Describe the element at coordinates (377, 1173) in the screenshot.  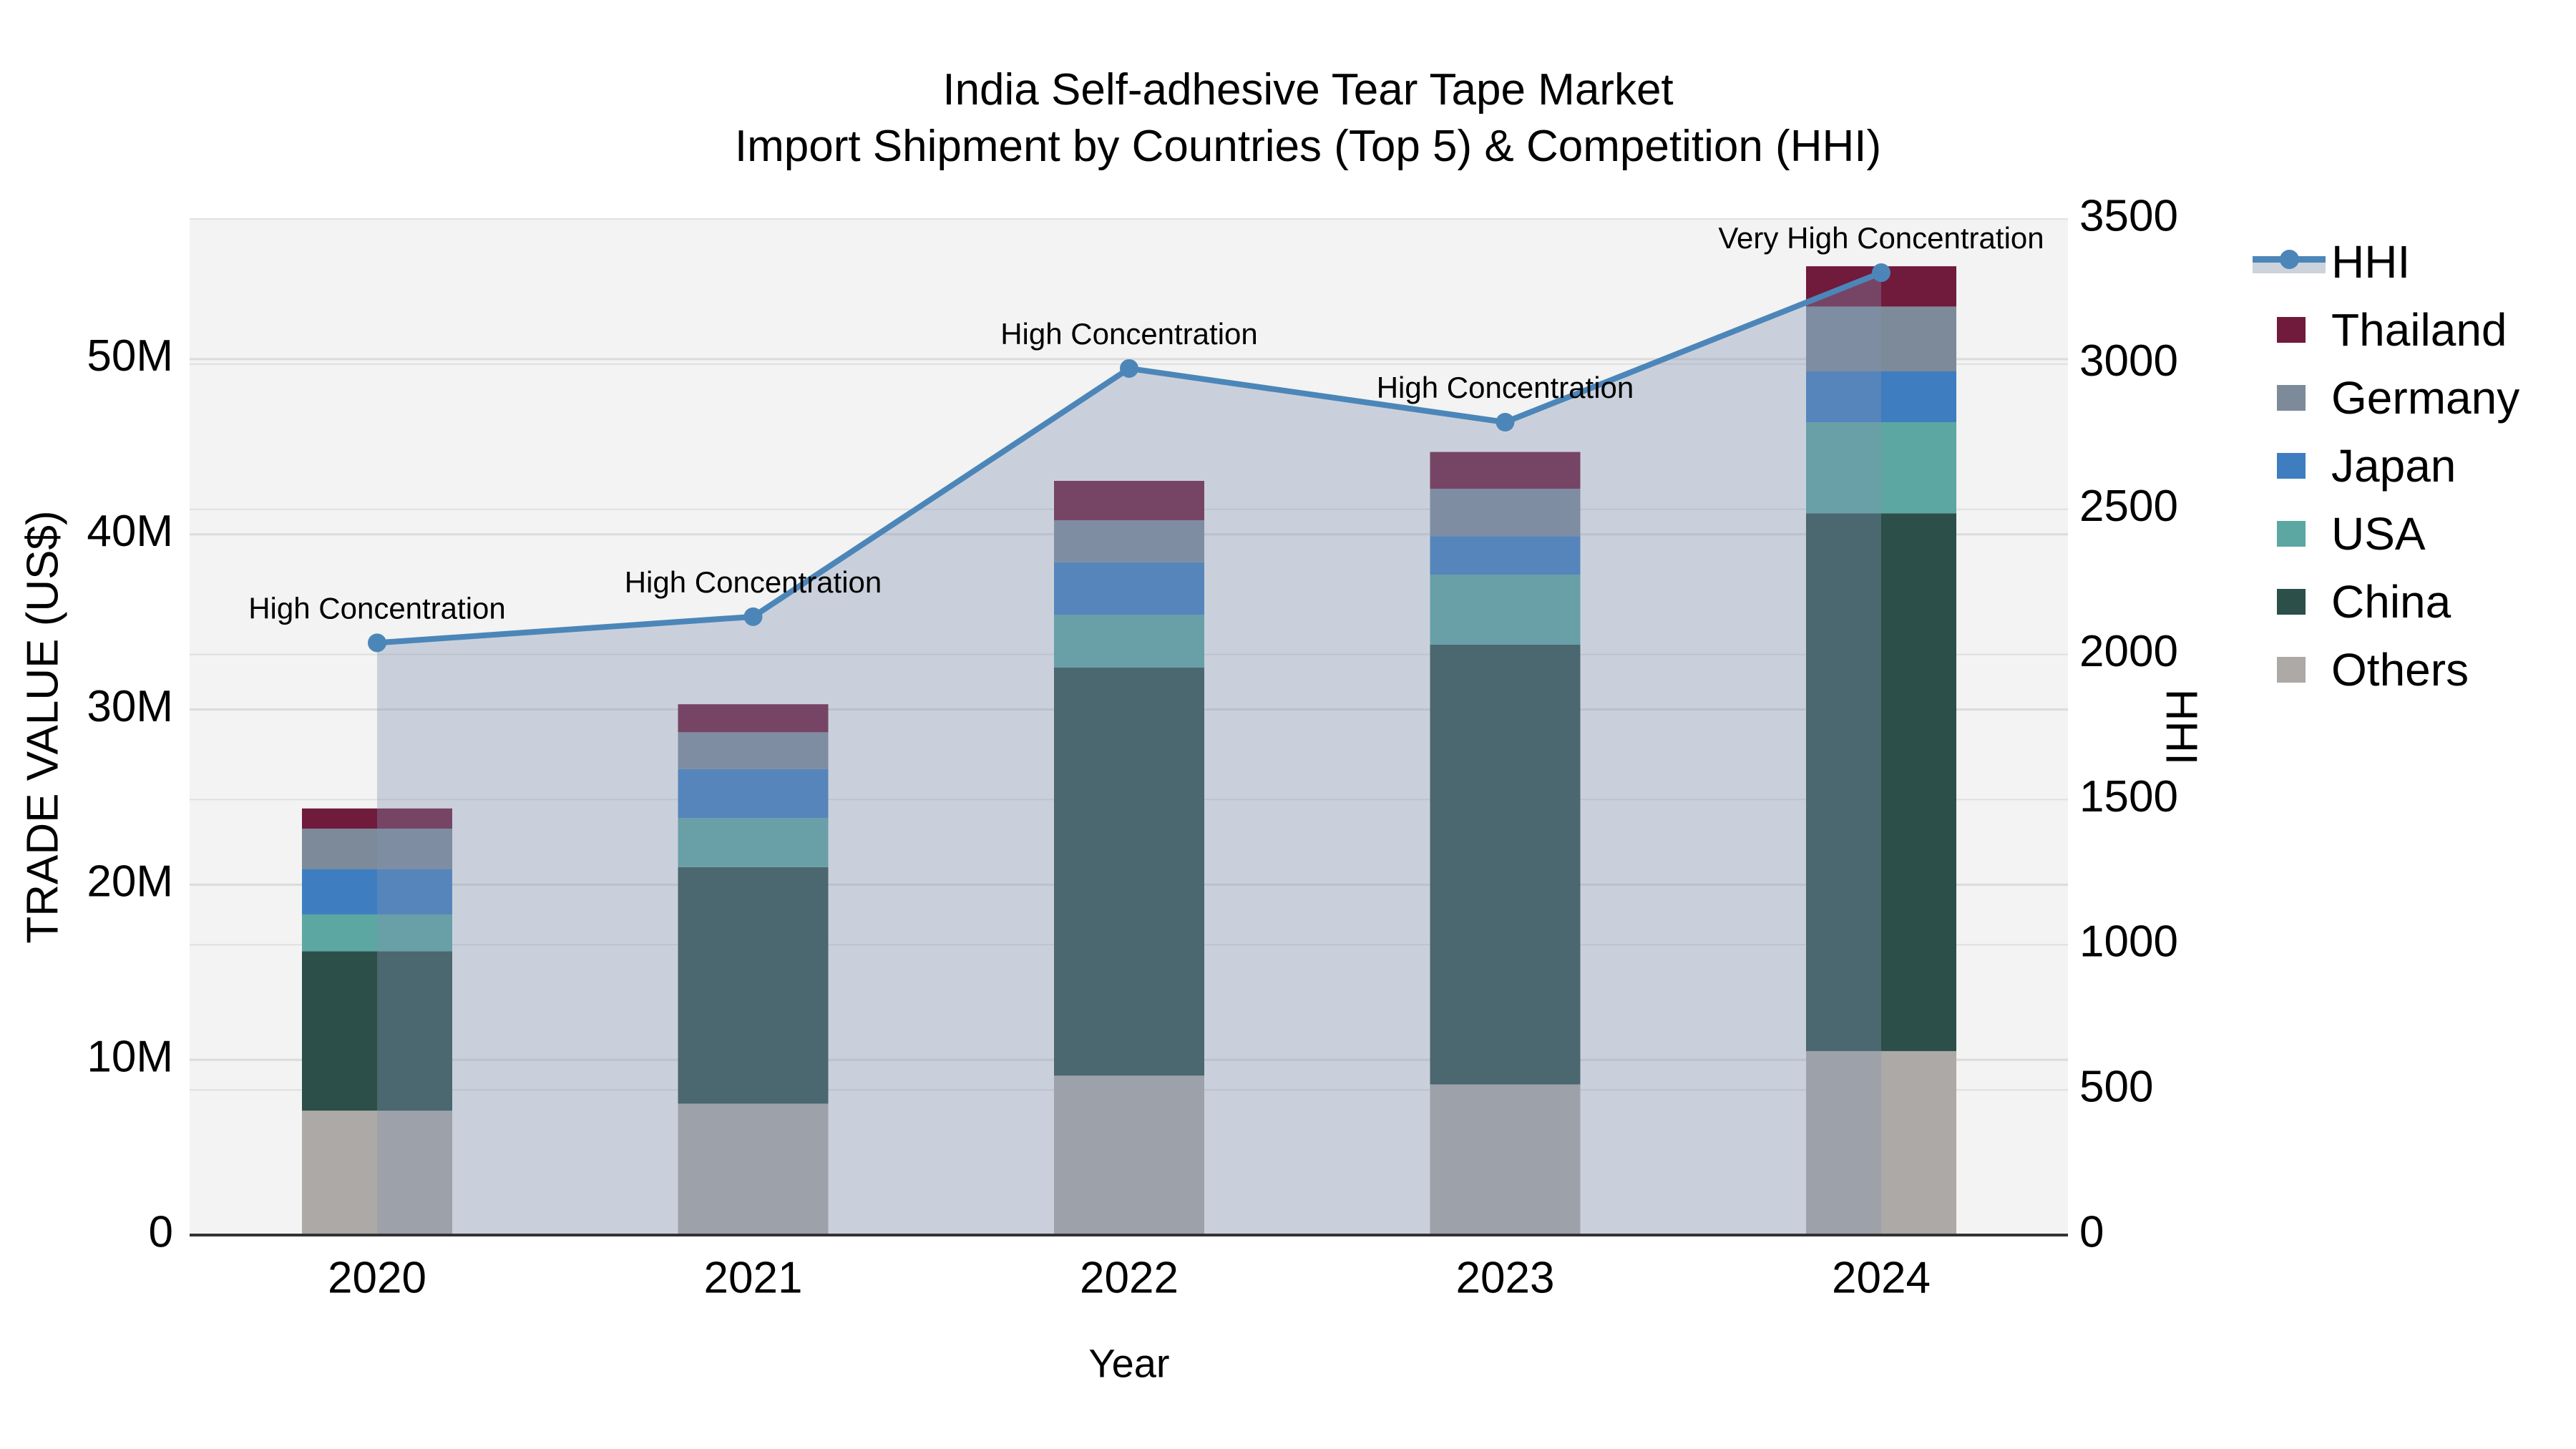
I see `bar-segment-others-2020` at that location.